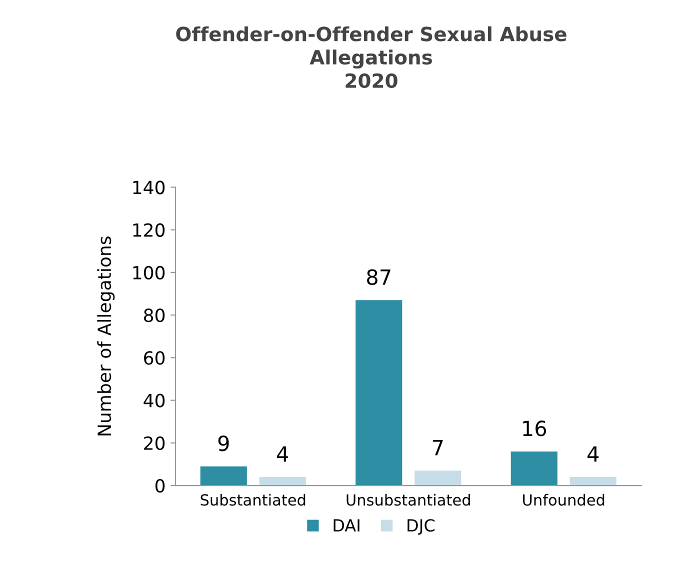 The height and width of the screenshot is (585, 675). Describe the element at coordinates (154, 401) in the screenshot. I see `y-tick-label: 40` at that location.